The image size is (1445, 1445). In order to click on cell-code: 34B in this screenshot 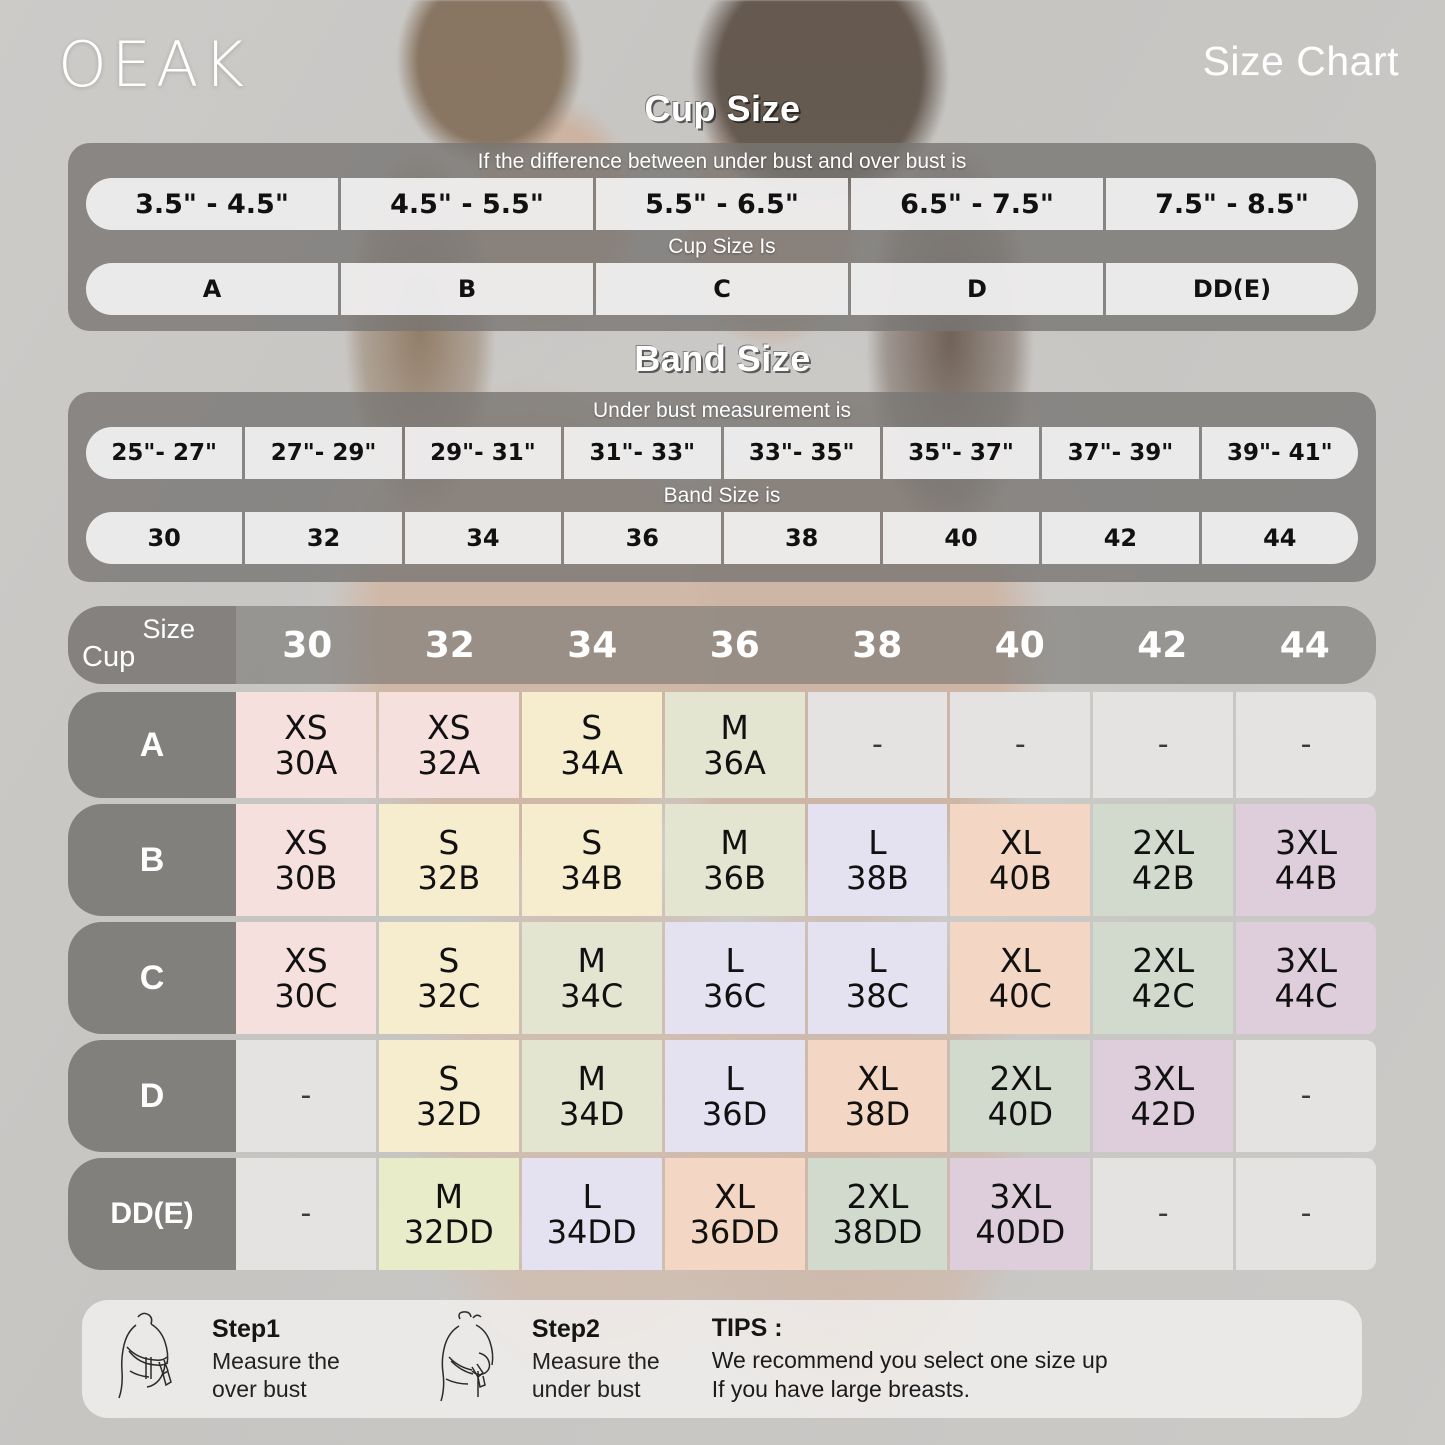, I will do `click(592, 877)`.